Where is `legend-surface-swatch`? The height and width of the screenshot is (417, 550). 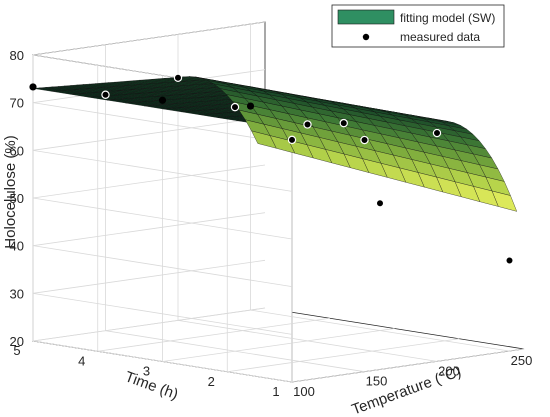 legend-surface-swatch is located at coordinates (366, 17).